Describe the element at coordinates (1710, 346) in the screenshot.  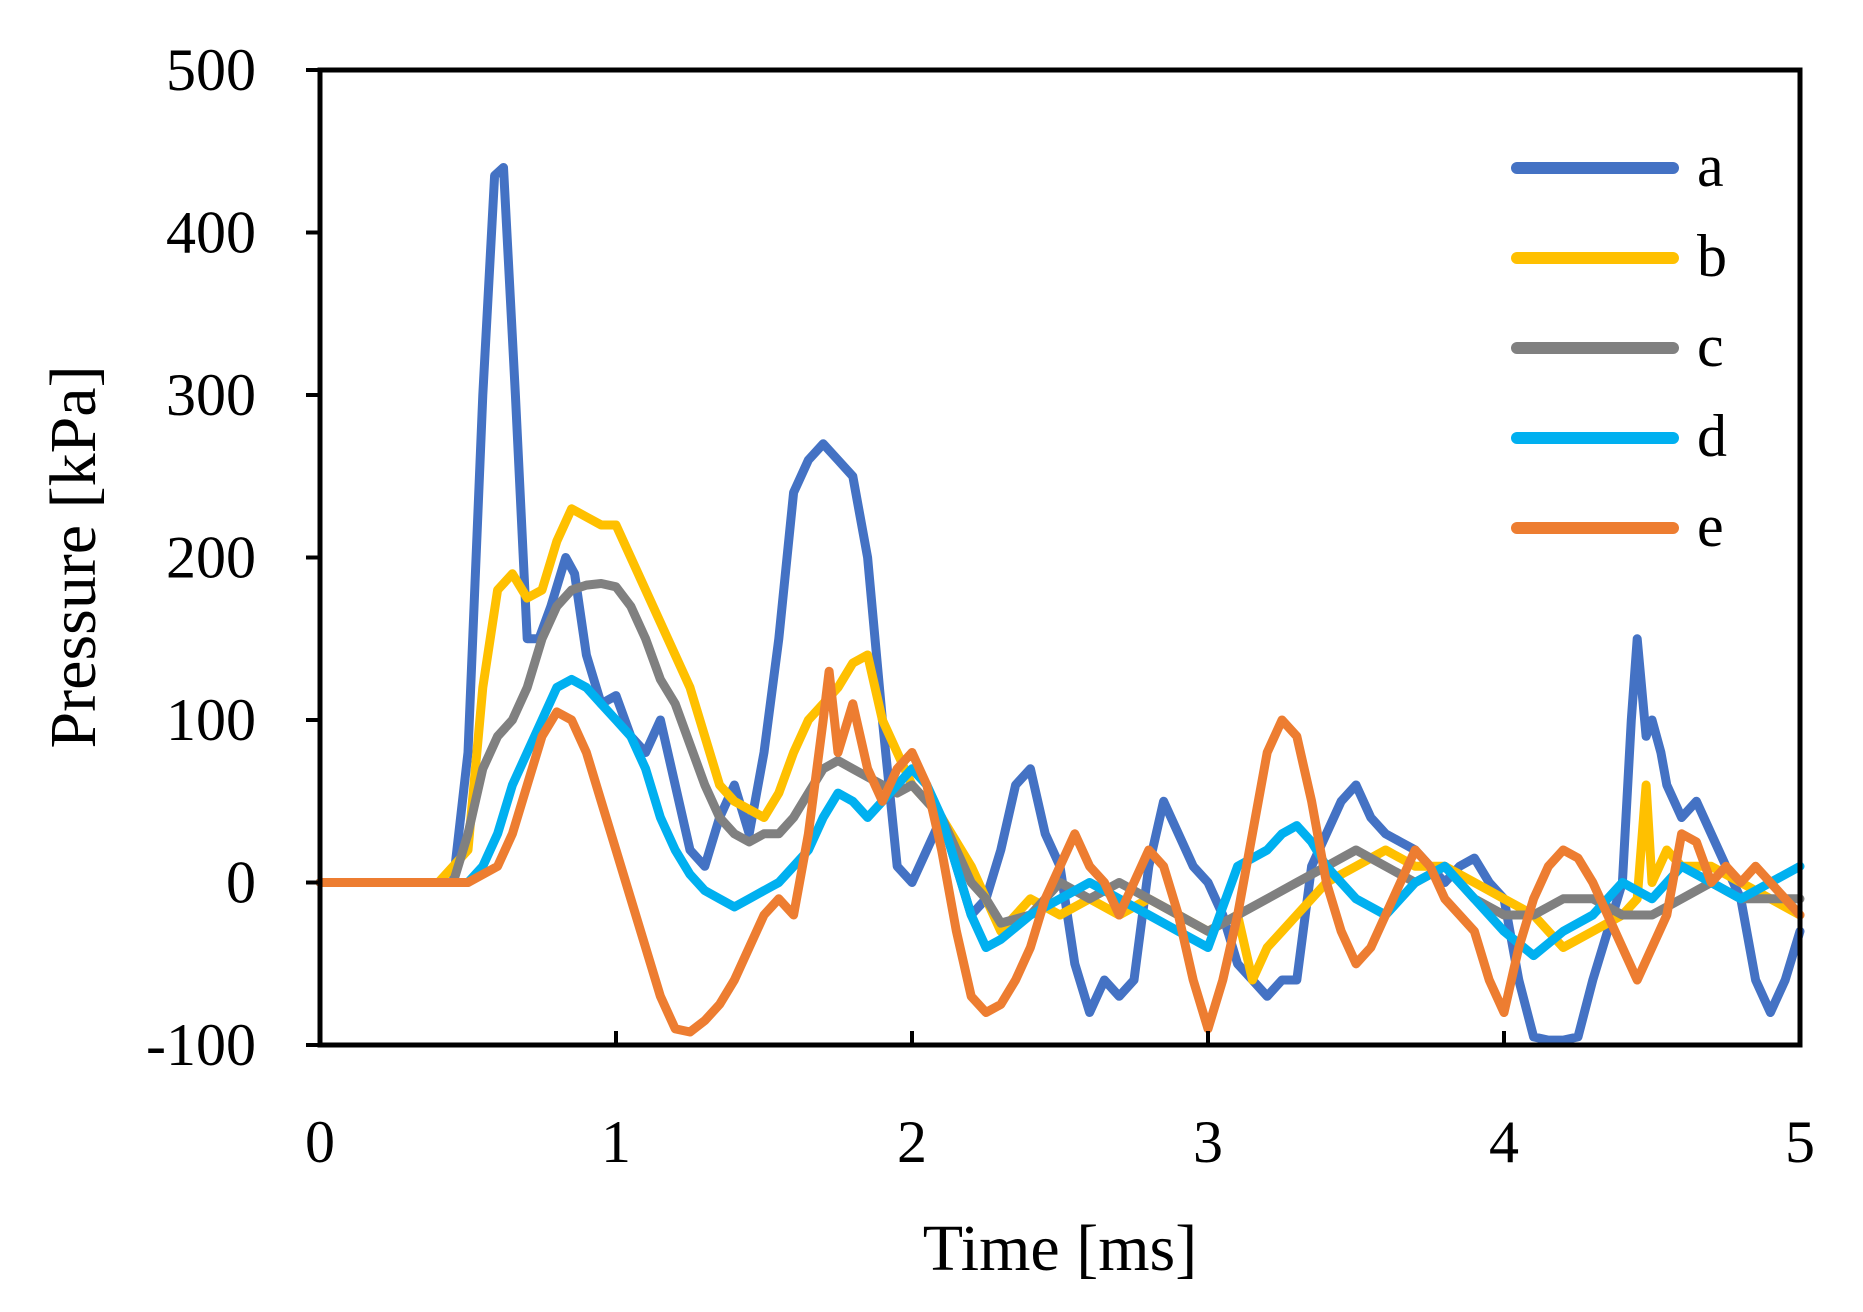
I see `legend-label-c: c` at that location.